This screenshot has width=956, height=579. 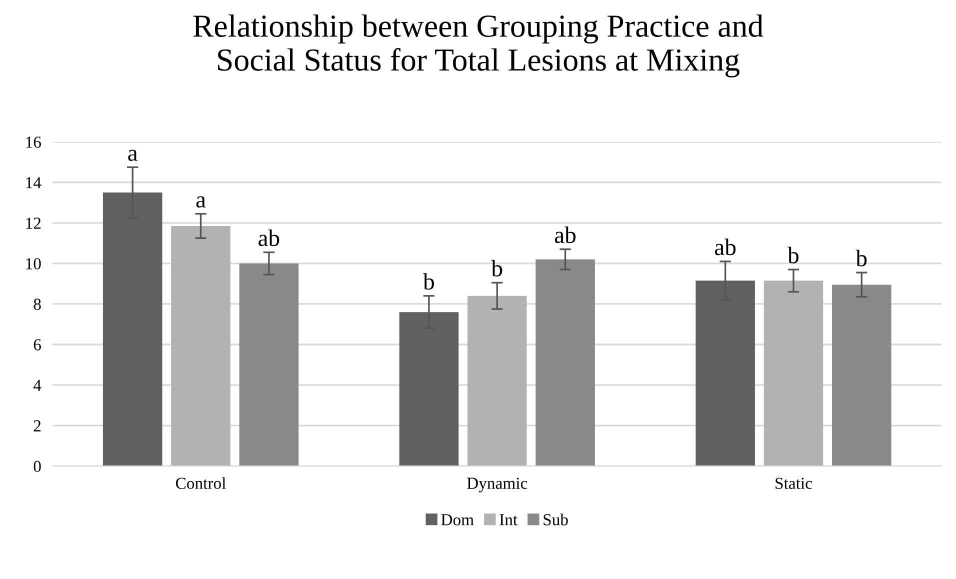 What do you see at coordinates (37, 426) in the screenshot?
I see `y-tick-label: 2` at bounding box center [37, 426].